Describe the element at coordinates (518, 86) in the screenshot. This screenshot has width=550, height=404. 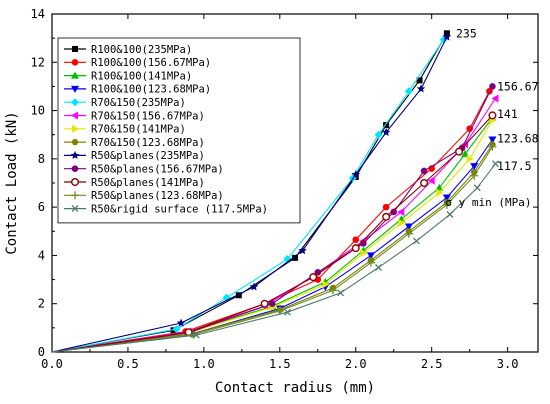
I see `end-label-2: 156.67` at that location.